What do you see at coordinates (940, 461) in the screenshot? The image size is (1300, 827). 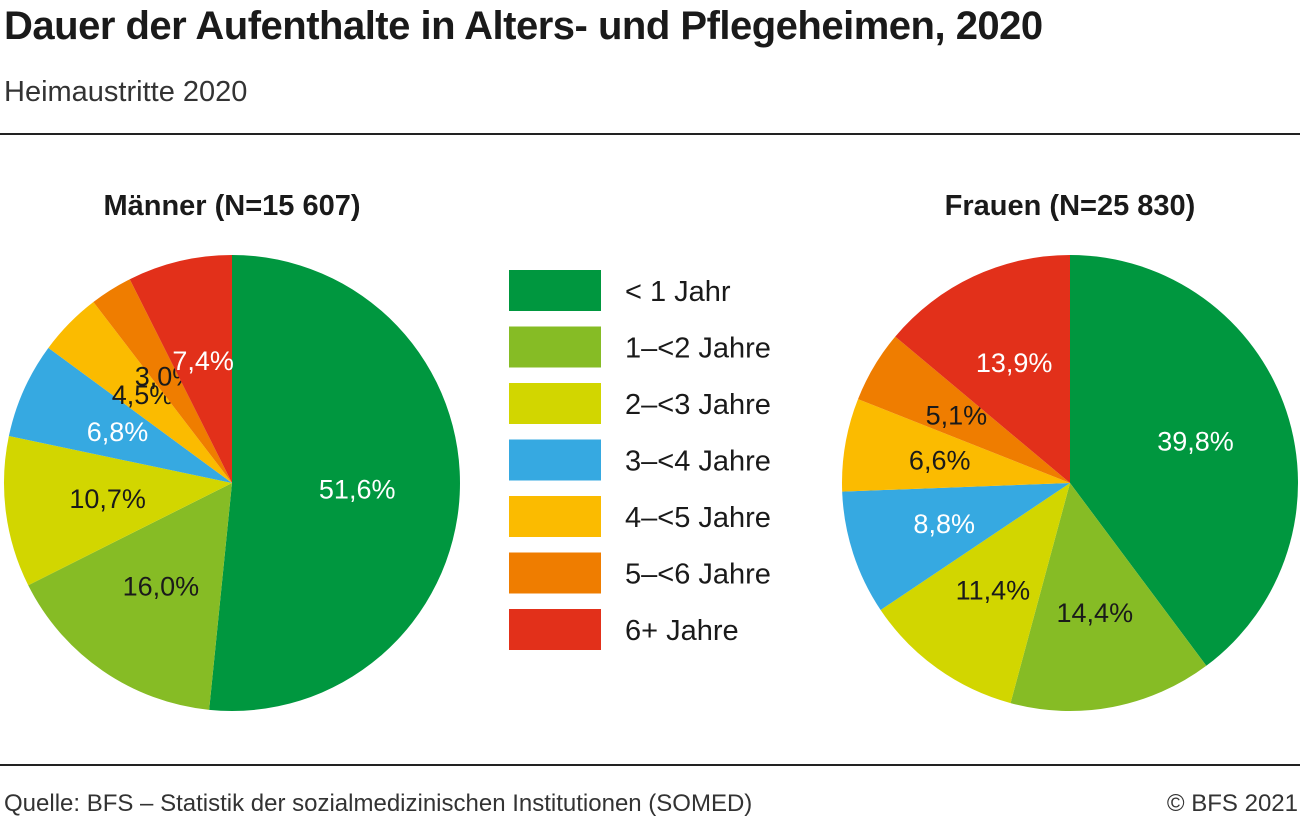 I see `slice-label-frauen-5: 6,6%` at bounding box center [940, 461].